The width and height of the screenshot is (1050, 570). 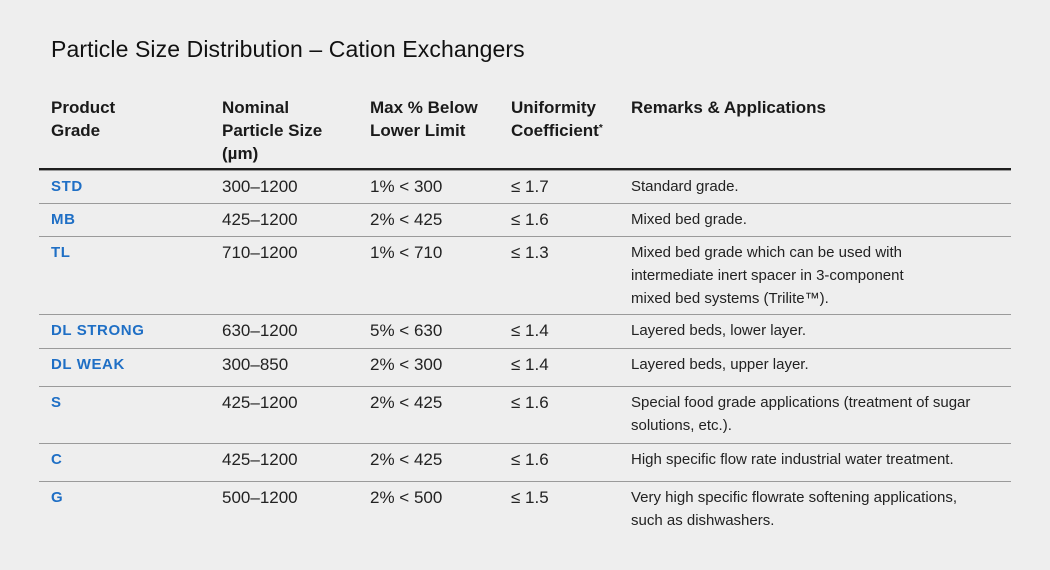 What do you see at coordinates (553, 107) in the screenshot?
I see `header-uniformity-line: Uniformity` at bounding box center [553, 107].